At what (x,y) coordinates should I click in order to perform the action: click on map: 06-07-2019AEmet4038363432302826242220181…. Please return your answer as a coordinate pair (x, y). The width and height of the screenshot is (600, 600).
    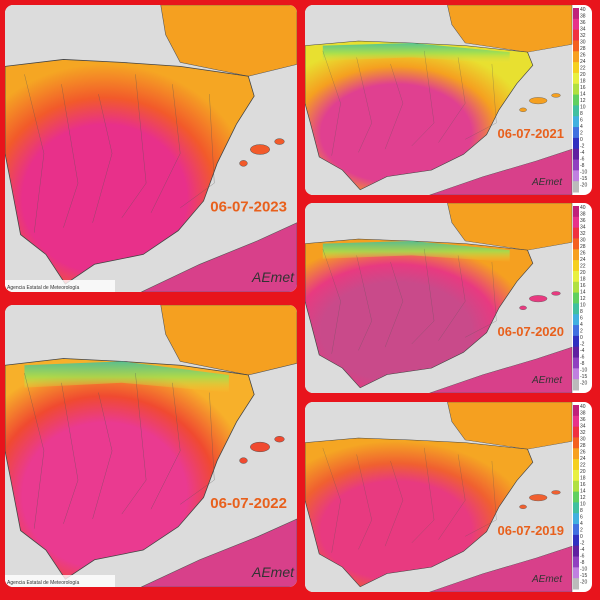
    Looking at the image, I should click on (446, 497).